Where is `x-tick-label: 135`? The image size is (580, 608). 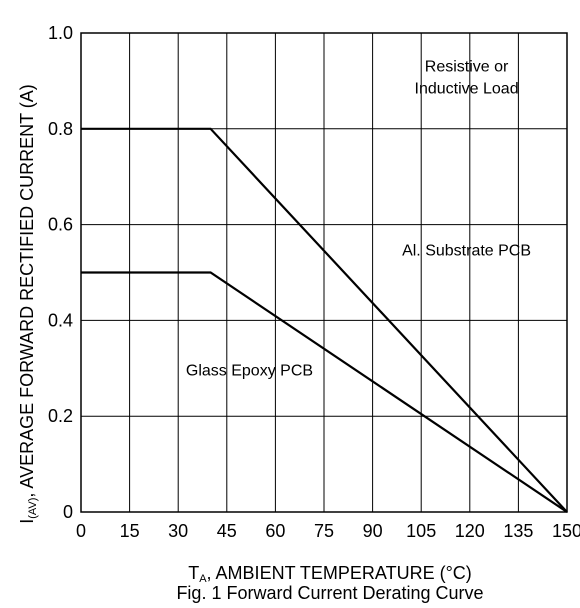
x-tick-label: 135 is located at coordinates (518, 531).